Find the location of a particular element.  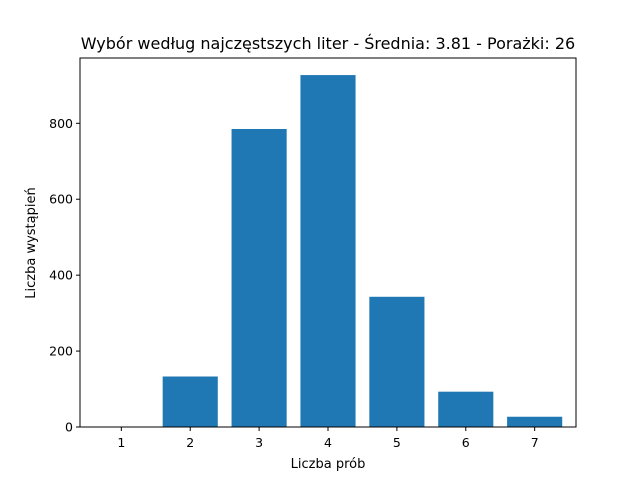

x-tick-label: 6 is located at coordinates (466, 442).